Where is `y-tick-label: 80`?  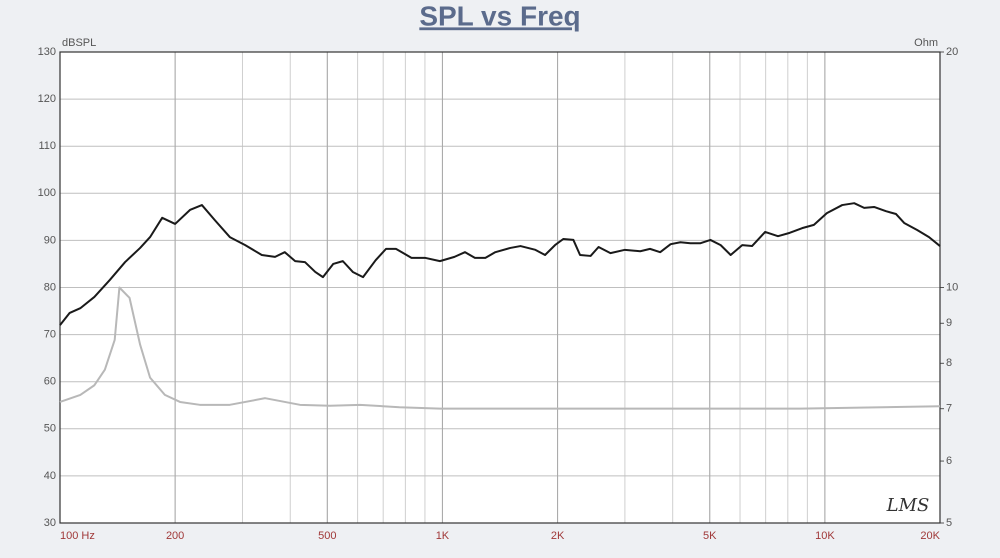 y-tick-label: 80 is located at coordinates (50, 287).